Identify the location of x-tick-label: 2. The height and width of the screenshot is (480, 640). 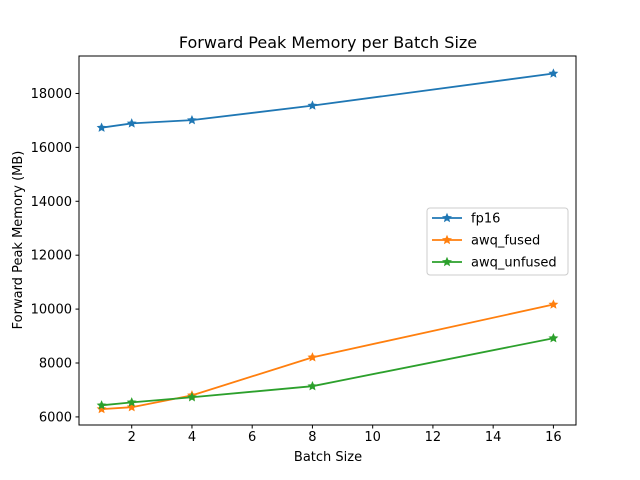
(132, 437).